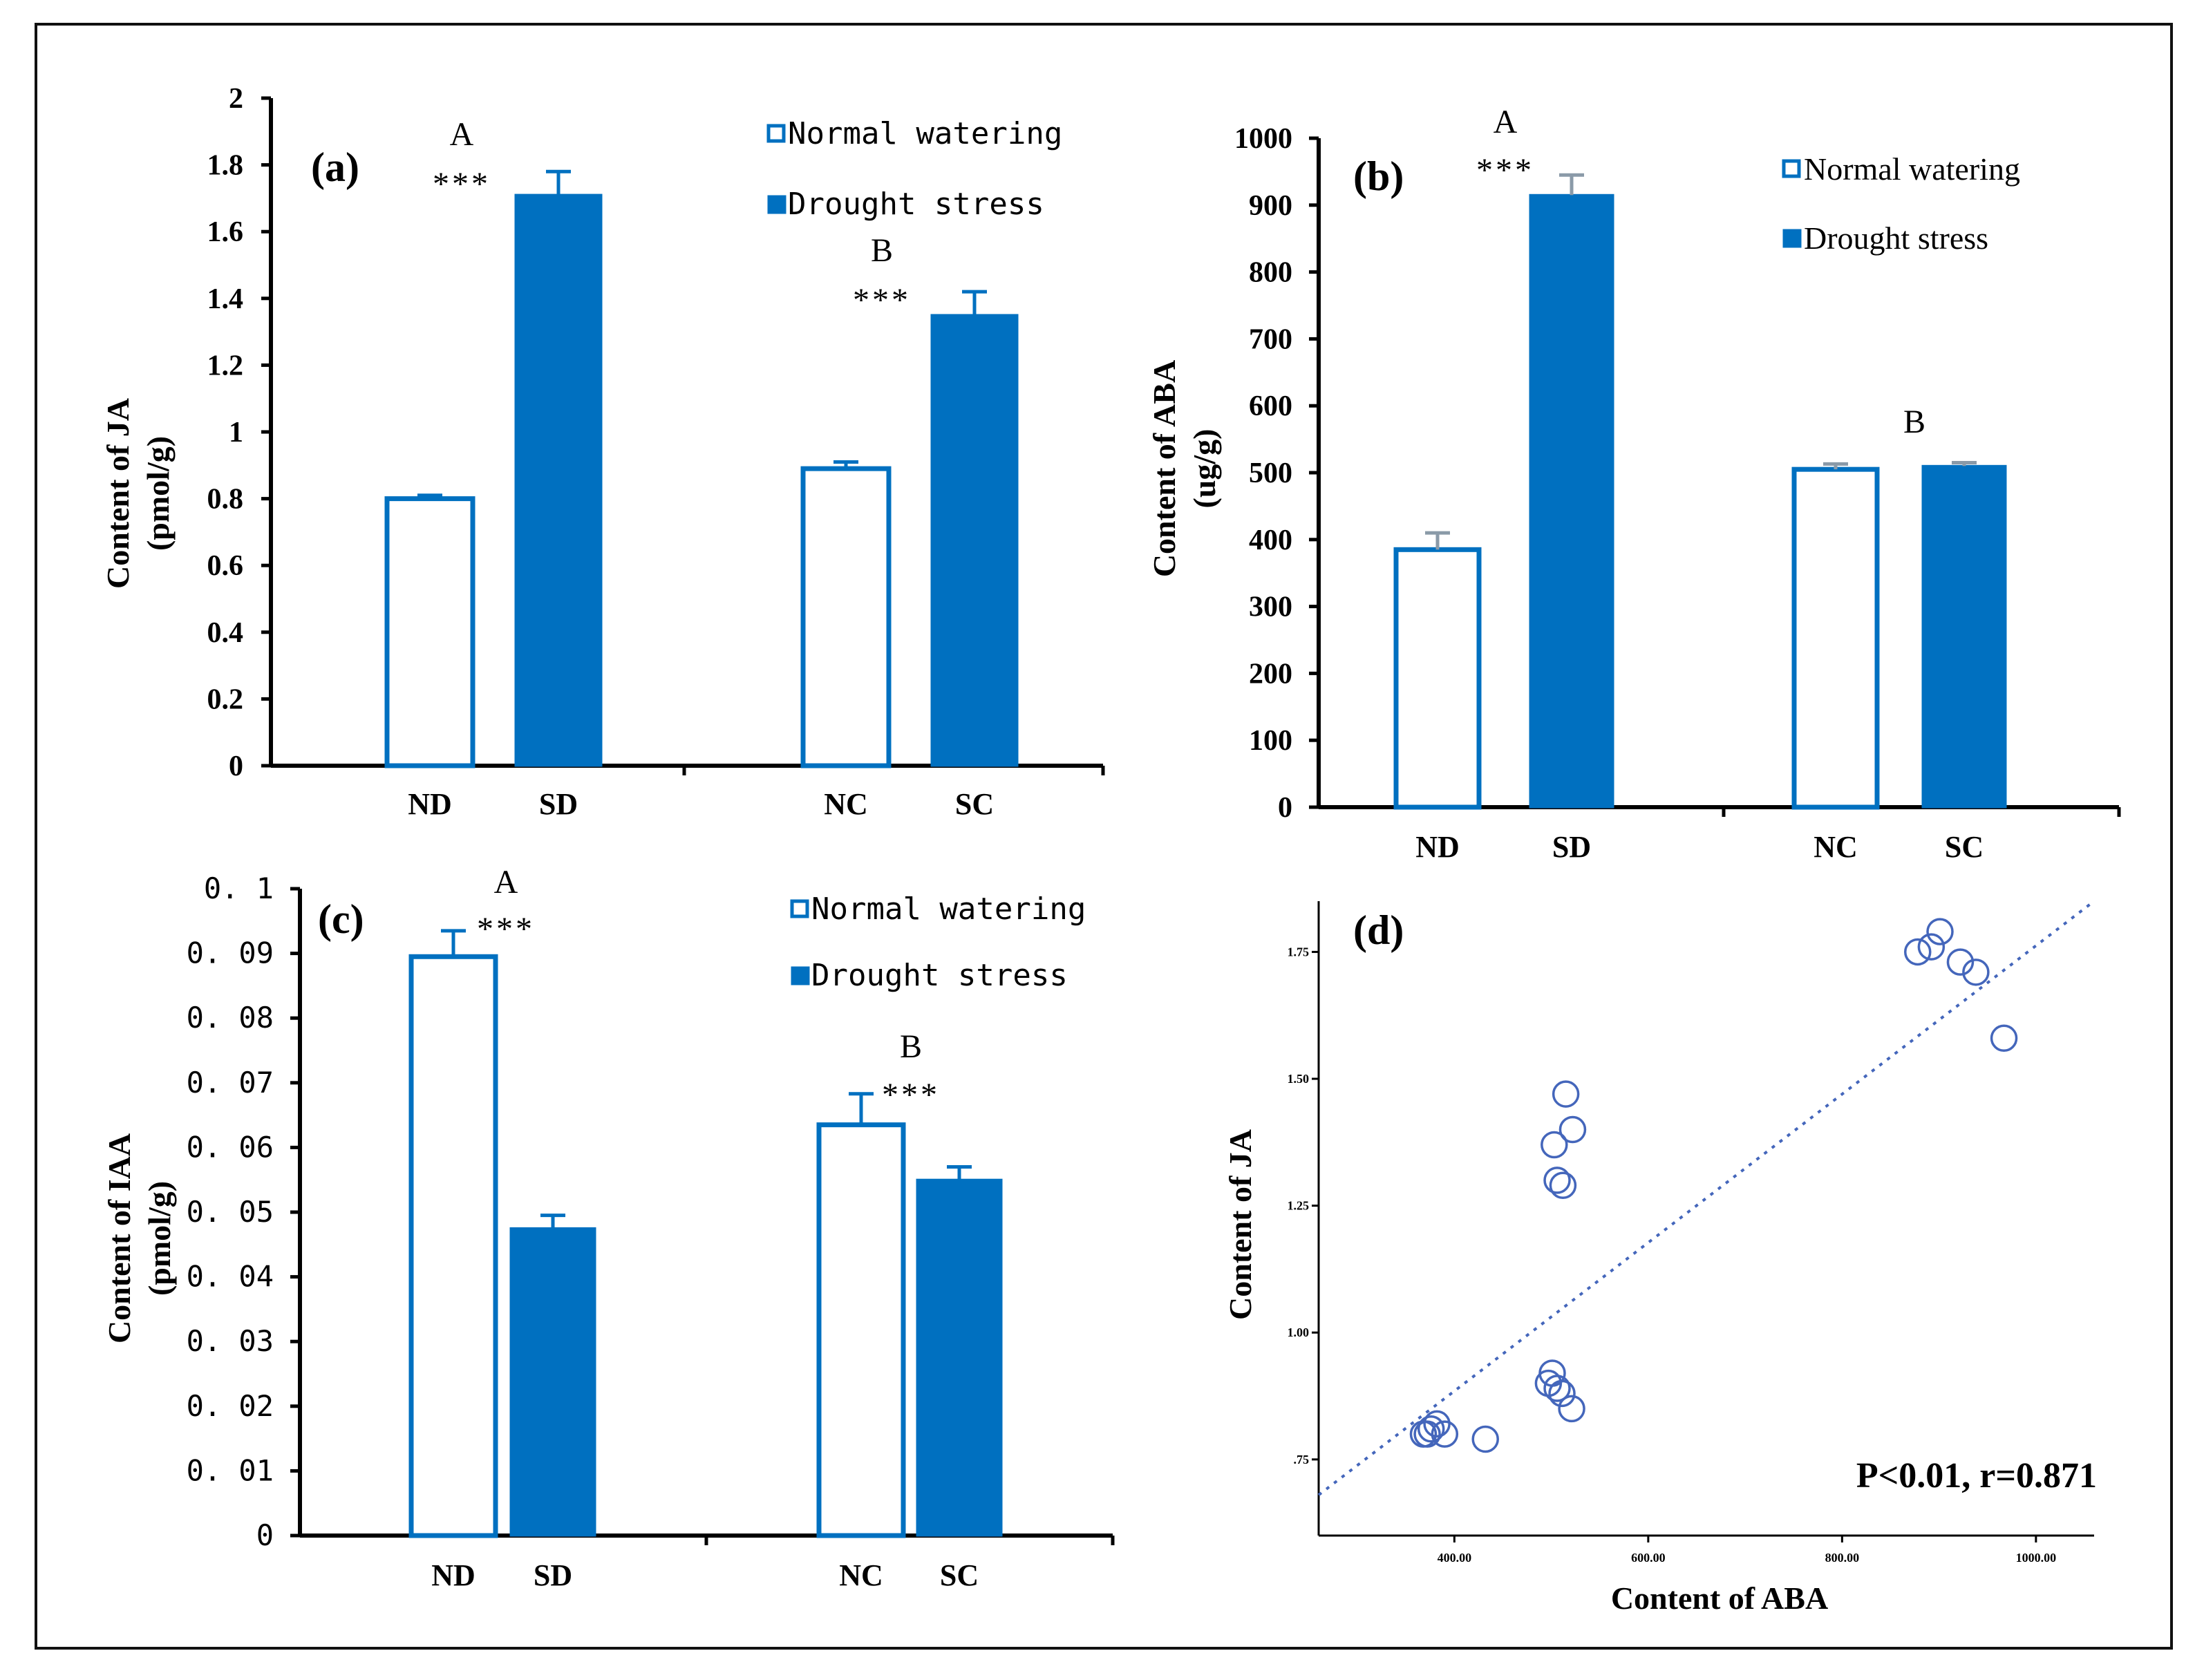 Image resolution: width=2204 pixels, height=1680 pixels. I want to click on panel-a-category-label: SD, so click(558, 804).